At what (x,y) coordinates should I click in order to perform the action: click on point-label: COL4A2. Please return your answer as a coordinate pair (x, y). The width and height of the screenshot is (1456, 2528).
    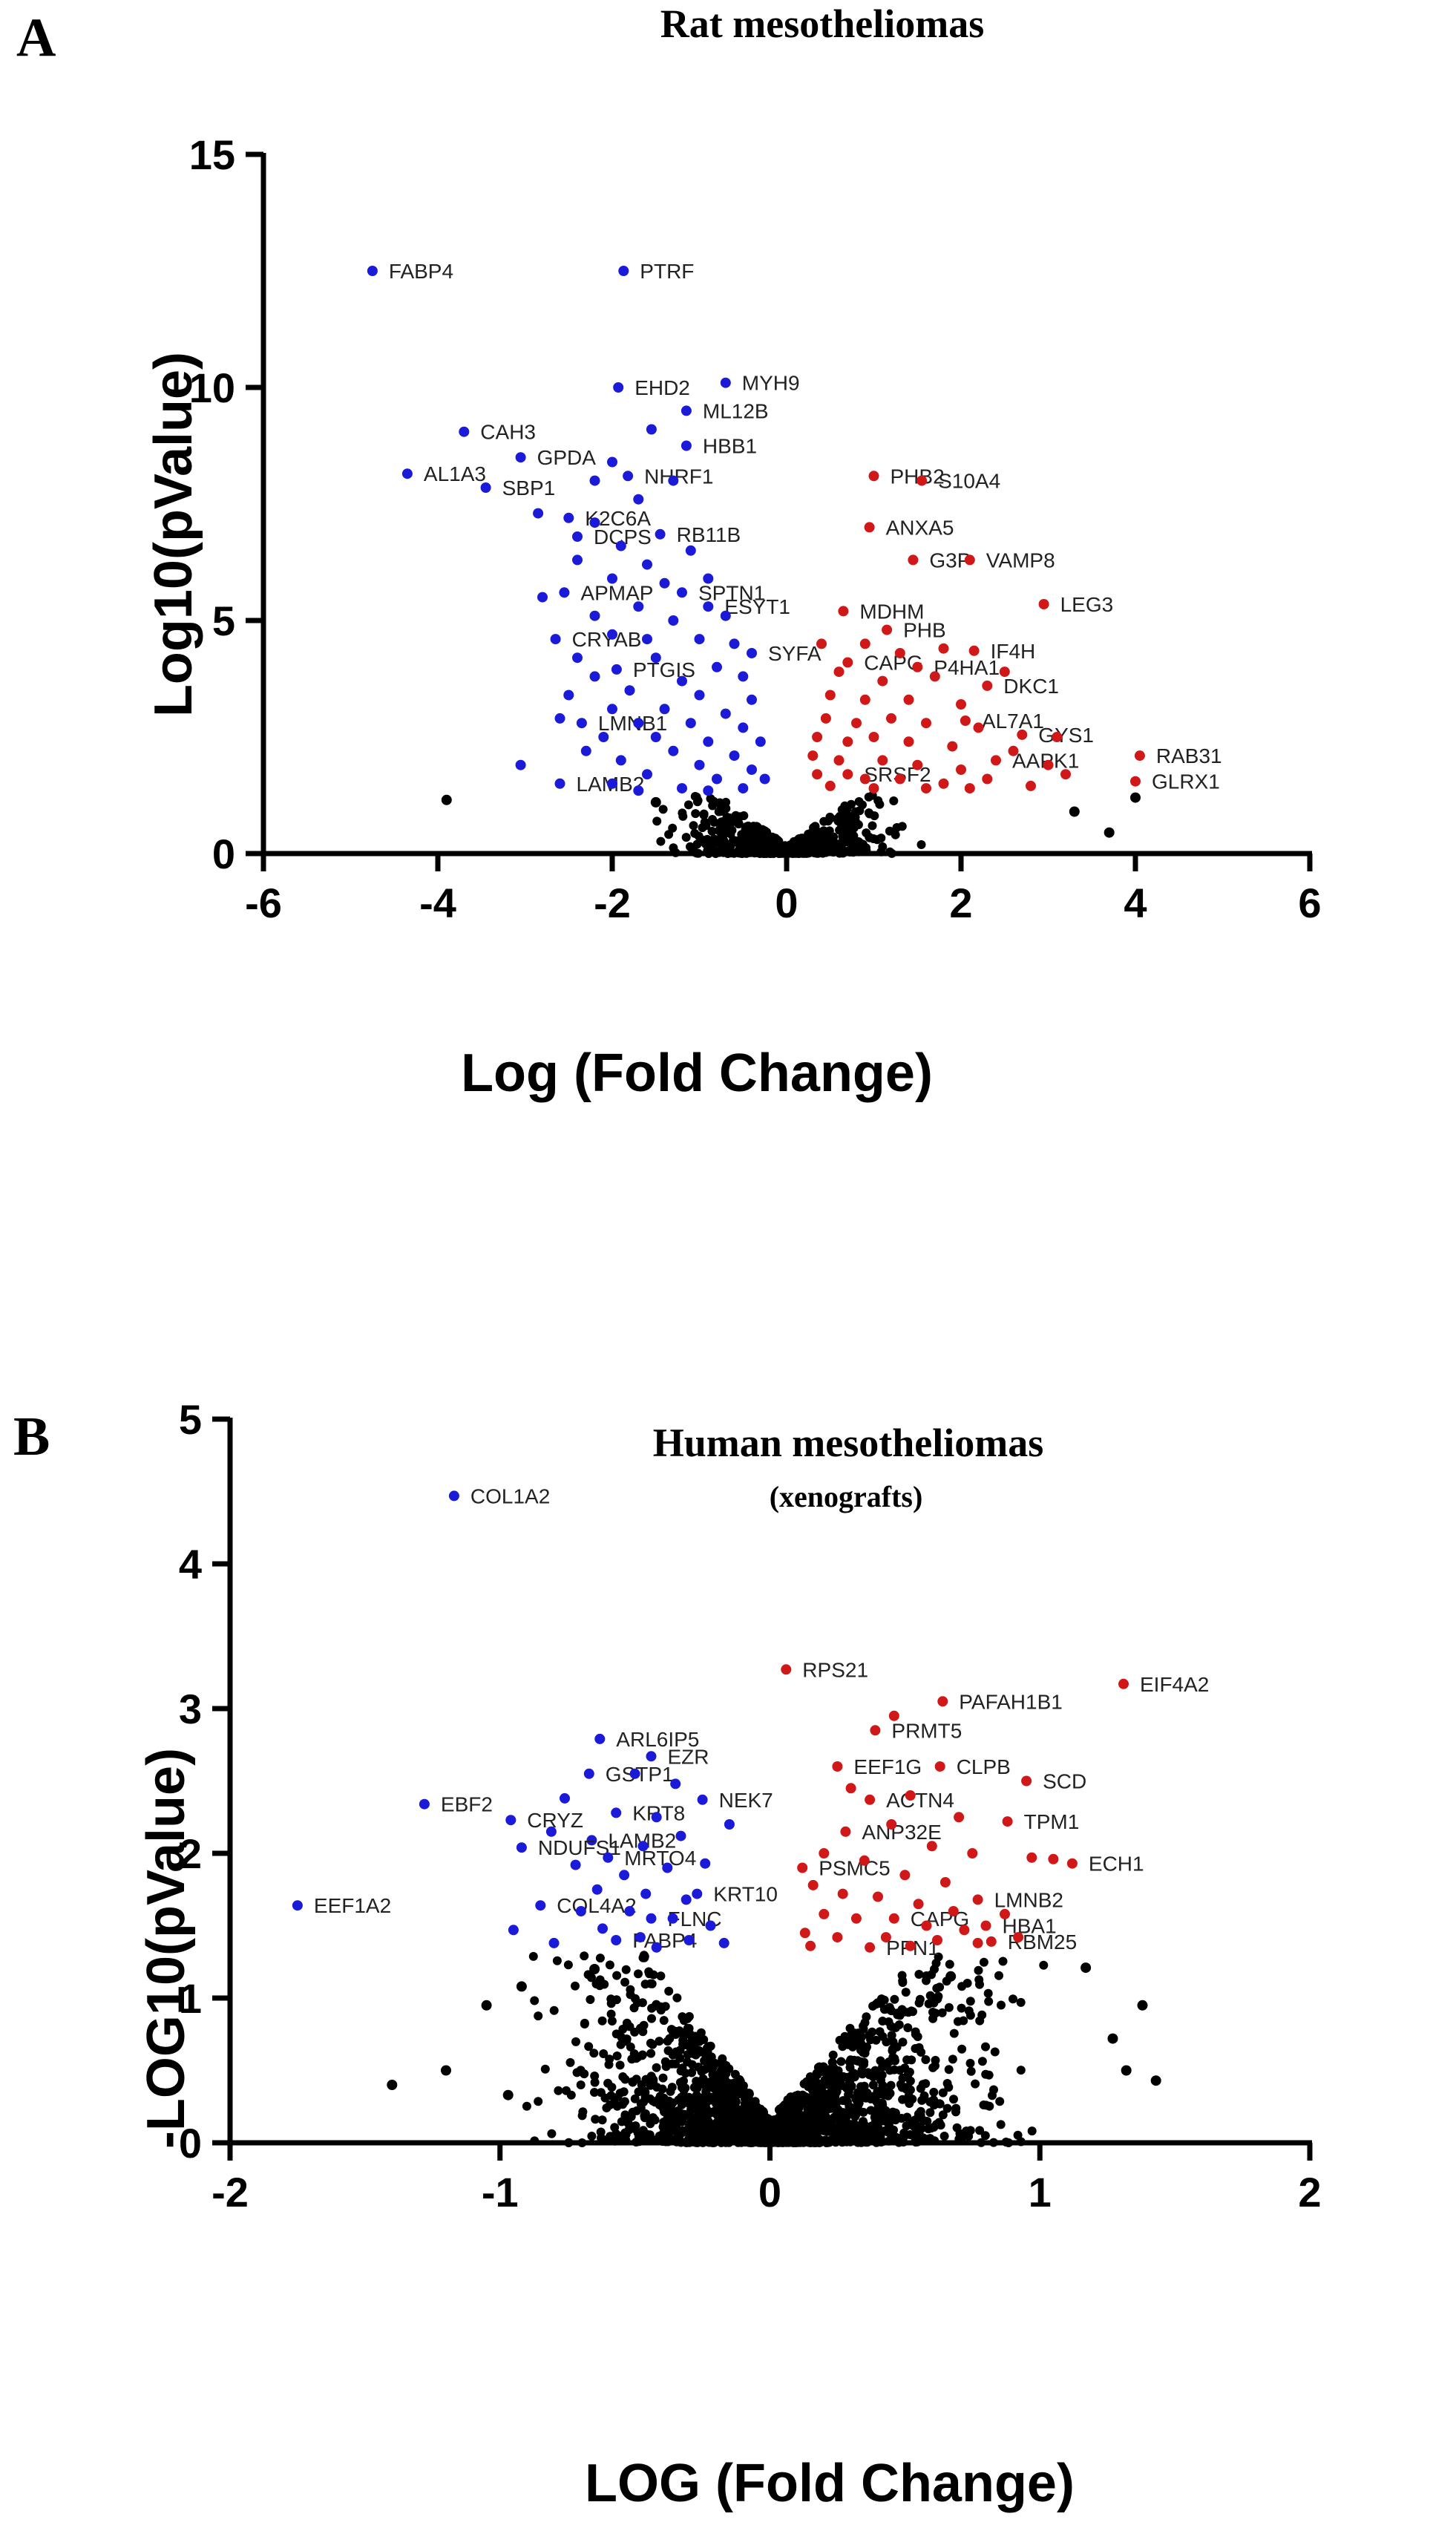
    Looking at the image, I should click on (597, 1906).